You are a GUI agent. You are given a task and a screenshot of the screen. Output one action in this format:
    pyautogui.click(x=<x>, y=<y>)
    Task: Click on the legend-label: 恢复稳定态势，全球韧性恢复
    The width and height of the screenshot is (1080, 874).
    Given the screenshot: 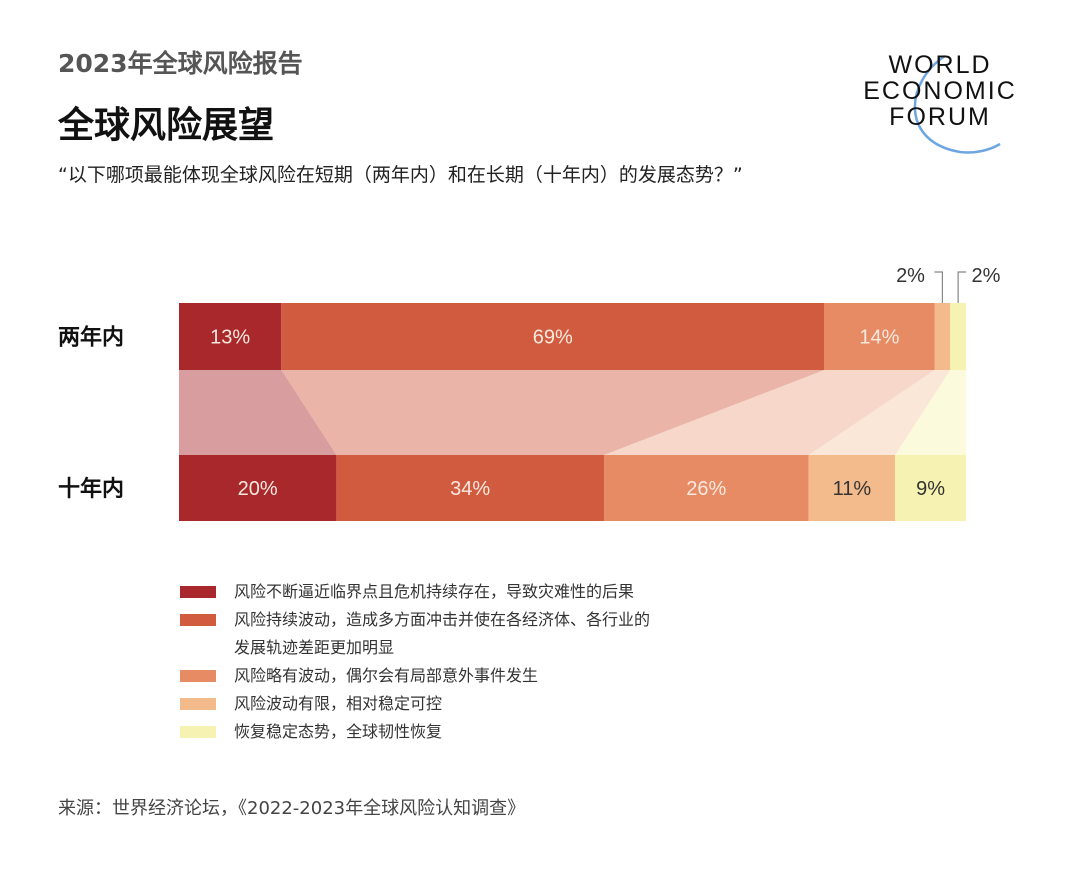 What is the action you would take?
    pyautogui.click(x=338, y=731)
    